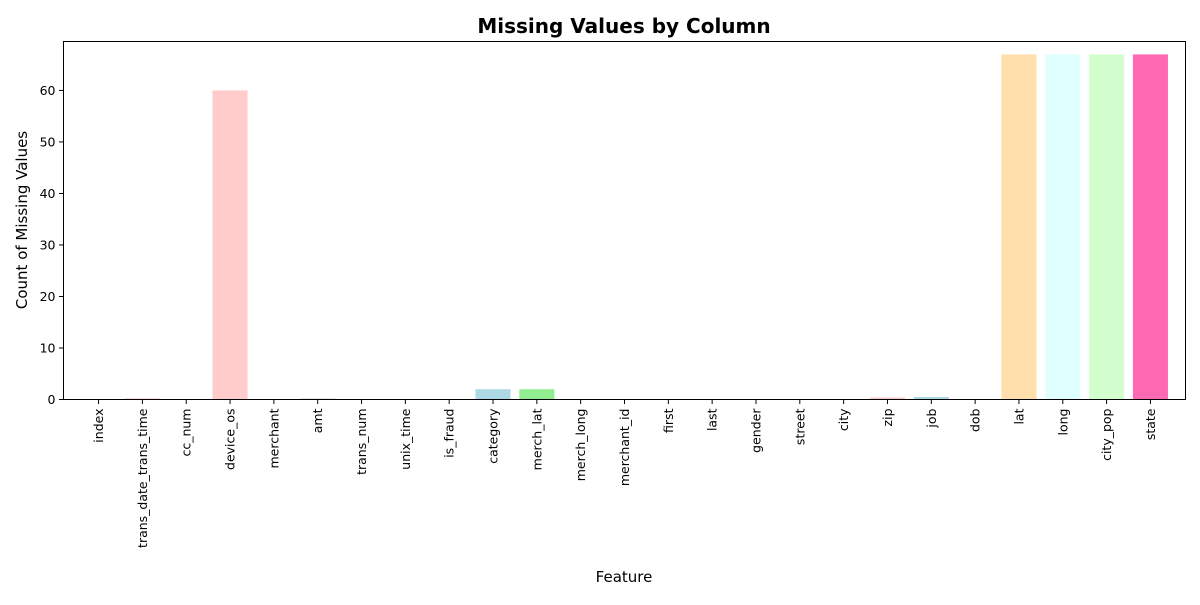 The width and height of the screenshot is (1200, 605). I want to click on bar-device_os, so click(230, 245).